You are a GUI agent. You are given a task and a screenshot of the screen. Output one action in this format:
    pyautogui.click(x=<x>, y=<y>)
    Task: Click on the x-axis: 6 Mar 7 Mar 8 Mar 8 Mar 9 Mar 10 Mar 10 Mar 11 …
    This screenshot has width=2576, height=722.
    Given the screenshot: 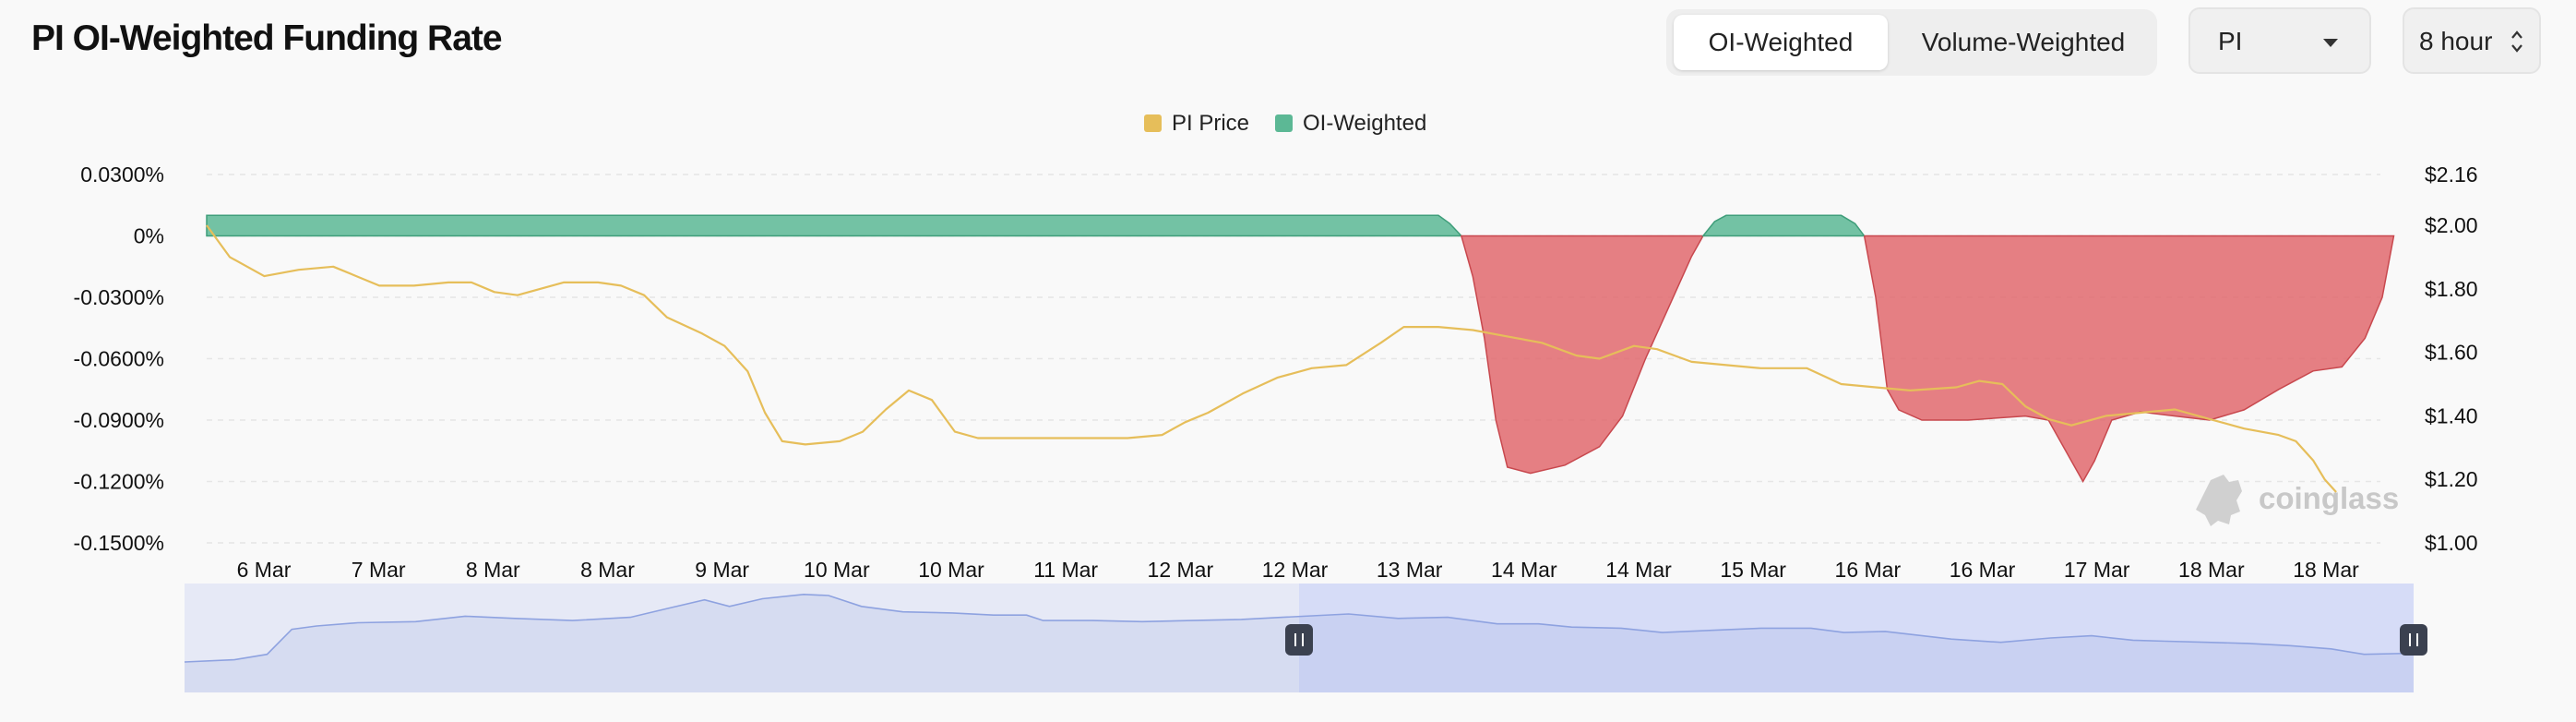 What is the action you would take?
    pyautogui.click(x=1298, y=570)
    